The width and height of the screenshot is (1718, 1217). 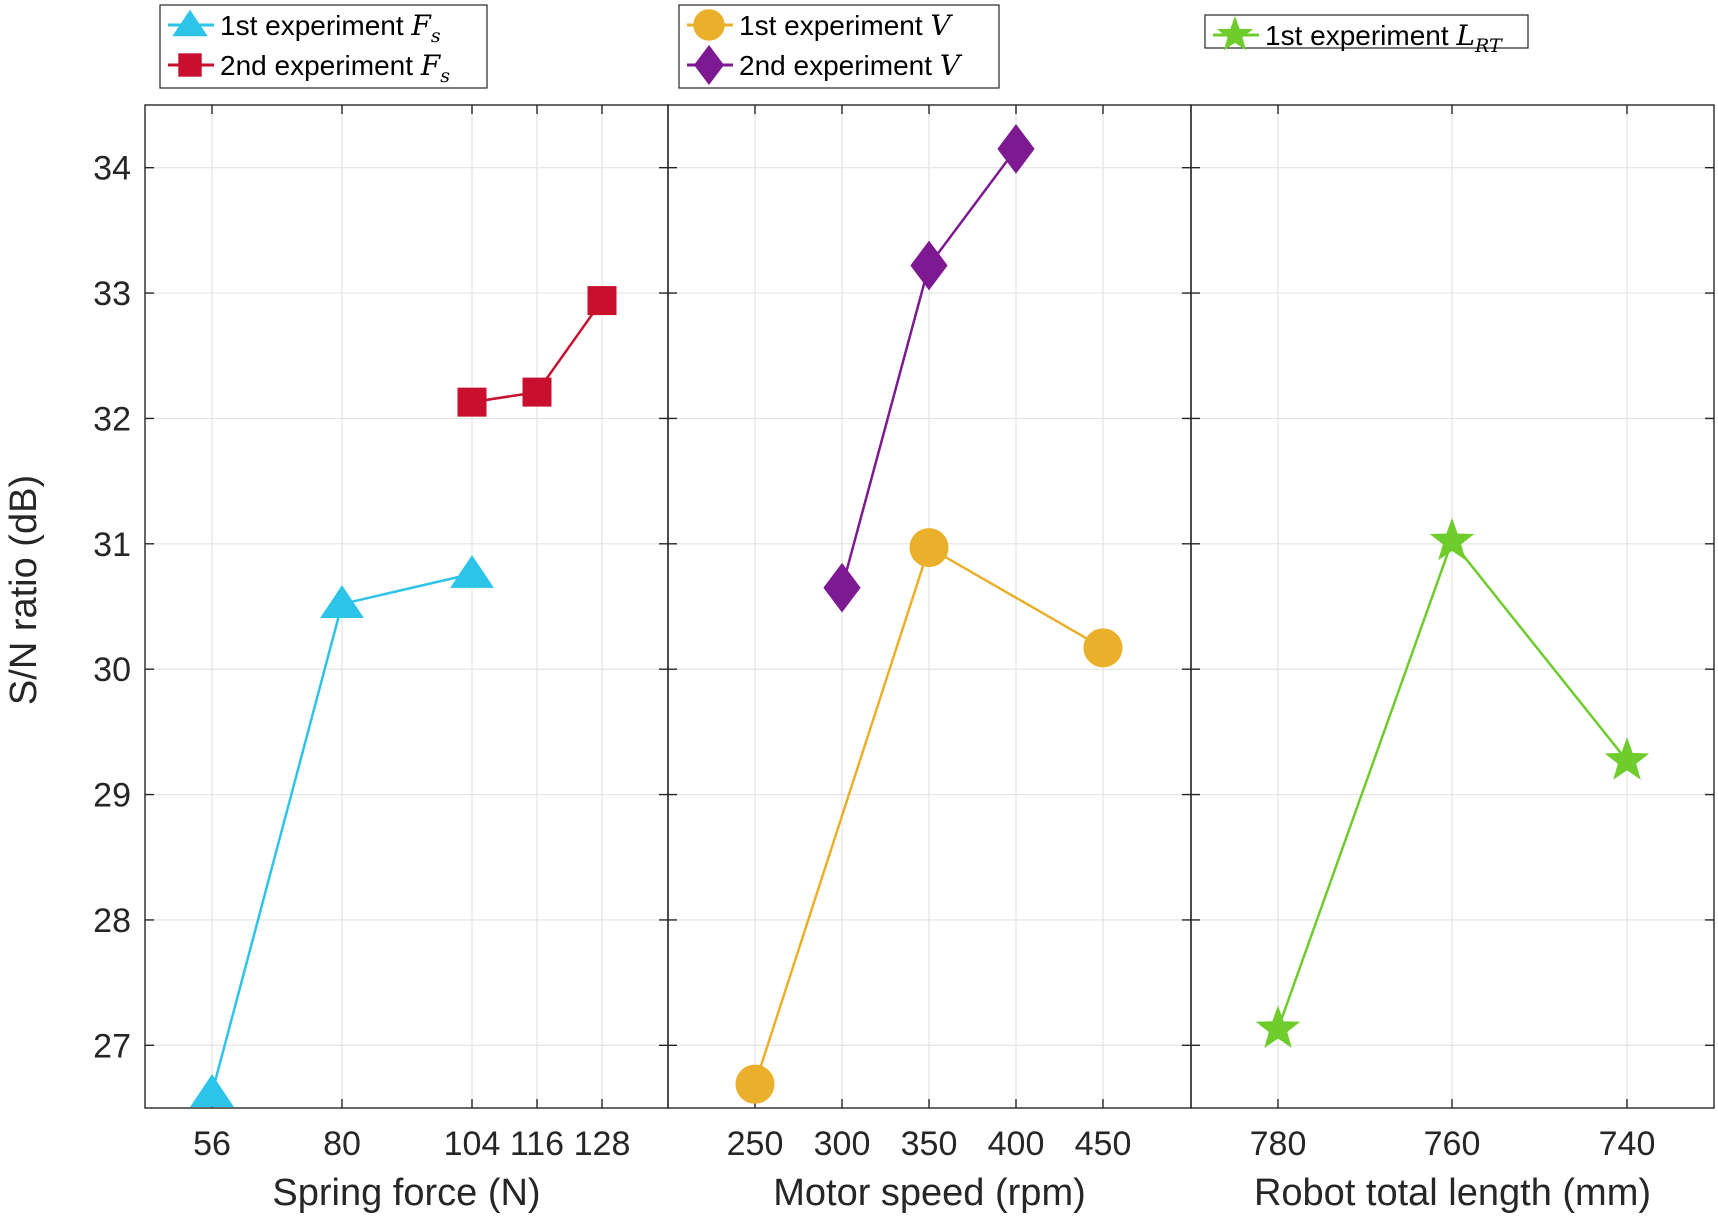 I want to click on legend-robot: 1st experiment LRT, so click(x=1366, y=35).